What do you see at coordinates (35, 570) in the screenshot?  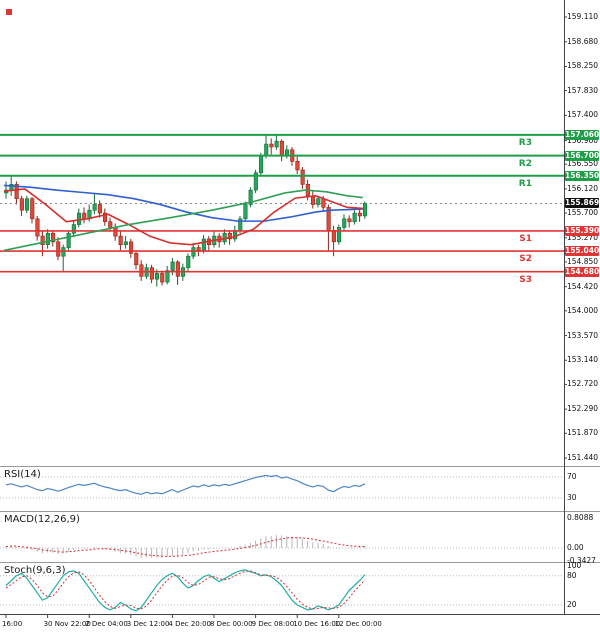 I see `stoch-indicator-label: Stoch(9,6,3)` at bounding box center [35, 570].